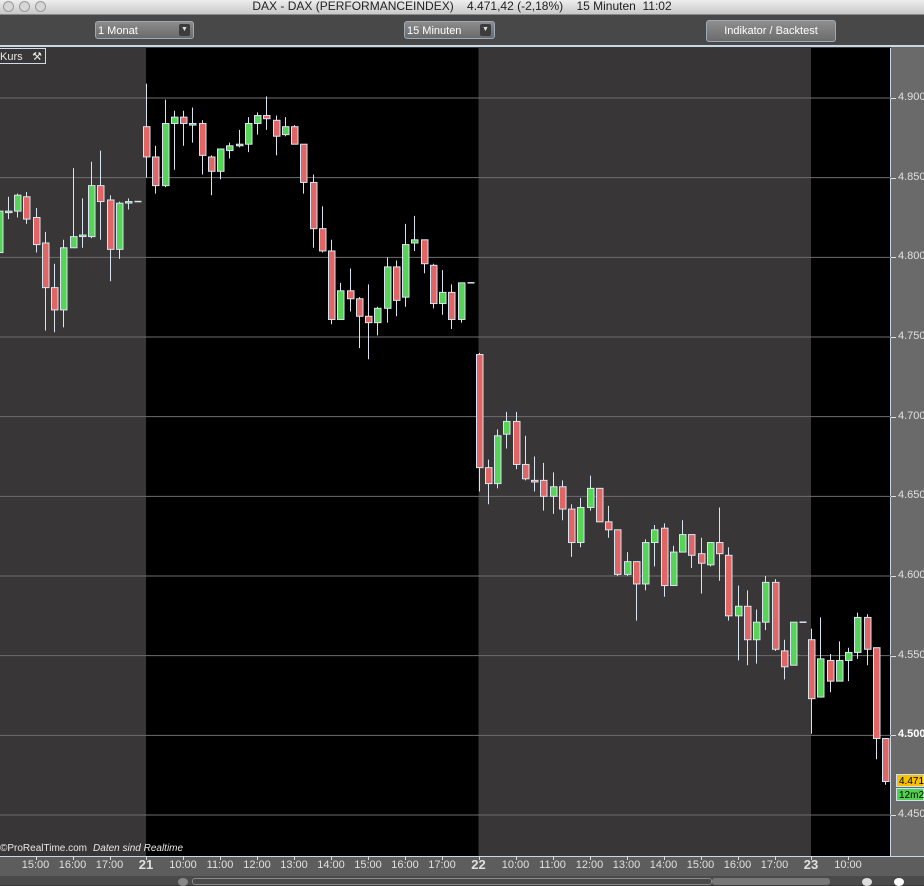 The height and width of the screenshot is (886, 924). What do you see at coordinates (771, 31) in the screenshot?
I see `indicator-backtest-button: Indikator / Backtest` at bounding box center [771, 31].